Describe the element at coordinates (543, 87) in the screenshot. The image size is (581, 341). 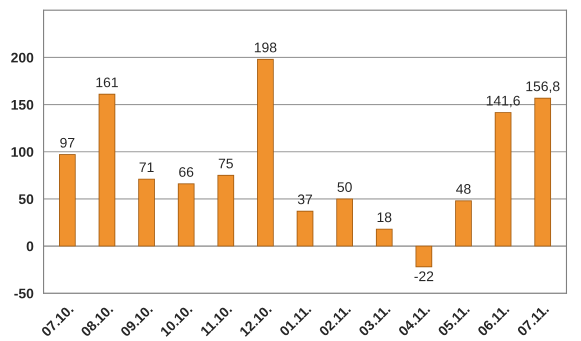
I see `data-label: 156,8` at that location.